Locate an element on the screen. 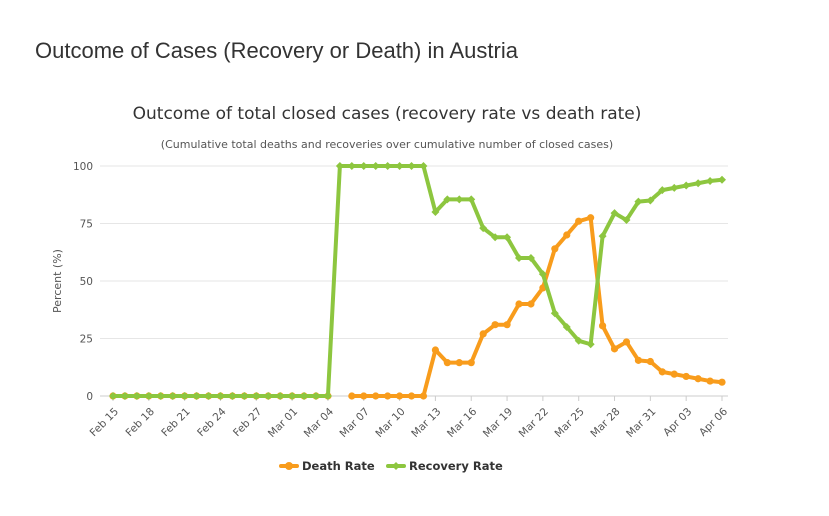  y-tick-label: 25 is located at coordinates (86, 340).